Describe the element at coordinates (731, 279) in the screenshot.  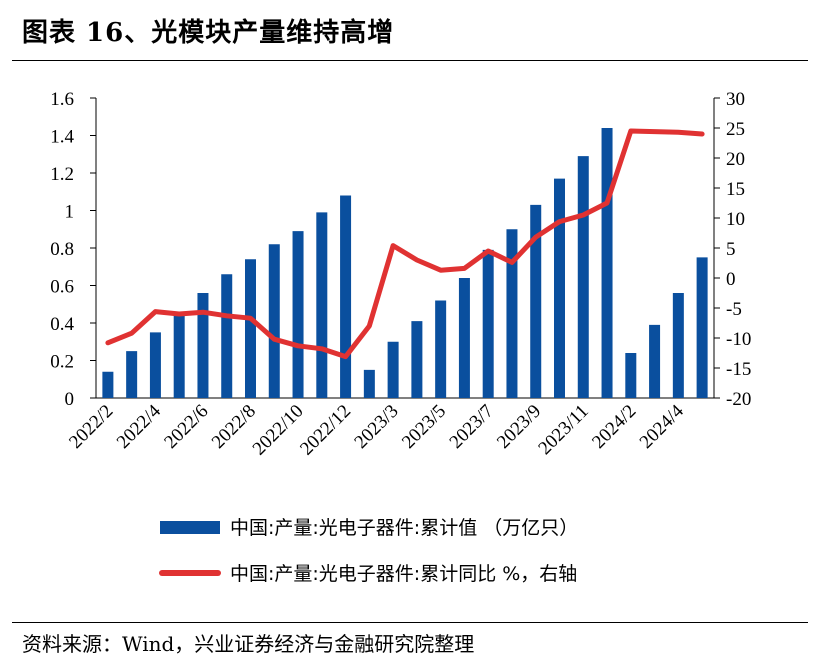
I see `right-tick-label: 0` at that location.